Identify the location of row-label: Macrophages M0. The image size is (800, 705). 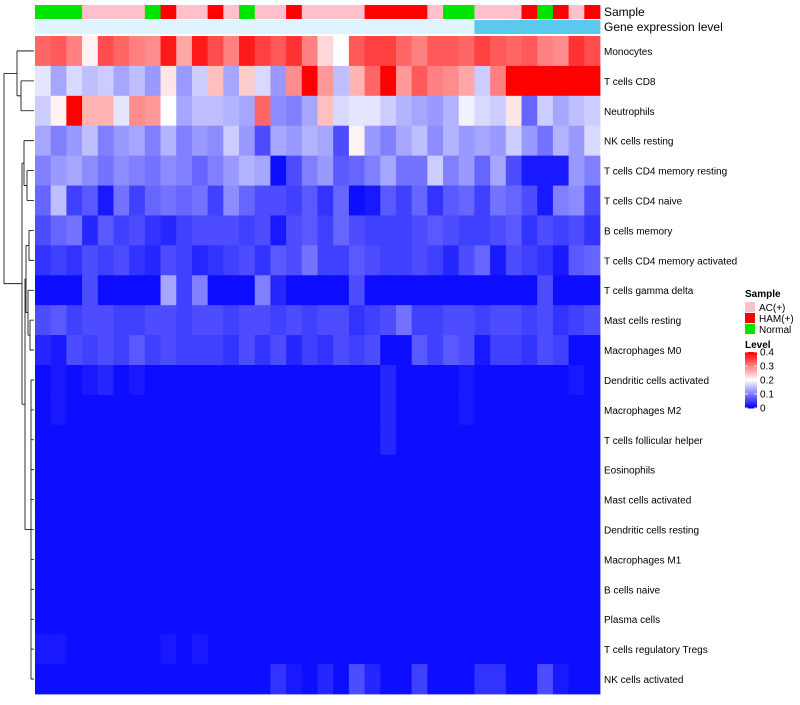
(643, 351).